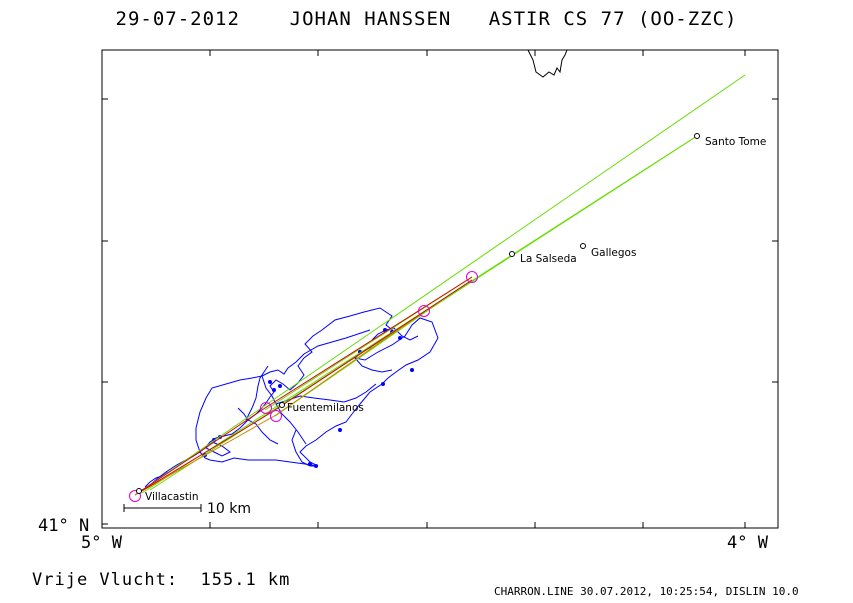 This screenshot has height=603, width=853. Describe the element at coordinates (747, 543) in the screenshot. I see `longitude-right-label: 4° W` at that location.